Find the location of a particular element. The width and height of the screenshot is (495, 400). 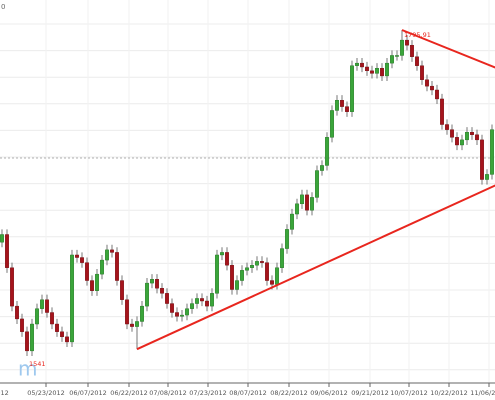

x-tick-label: 06/07/2012 is located at coordinates (87, 393).